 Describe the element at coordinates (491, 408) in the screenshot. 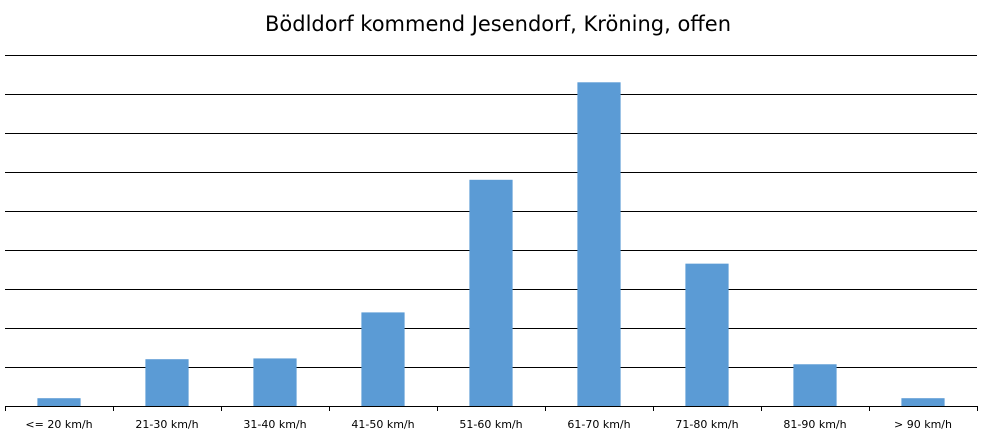

I see `x-axis` at that location.